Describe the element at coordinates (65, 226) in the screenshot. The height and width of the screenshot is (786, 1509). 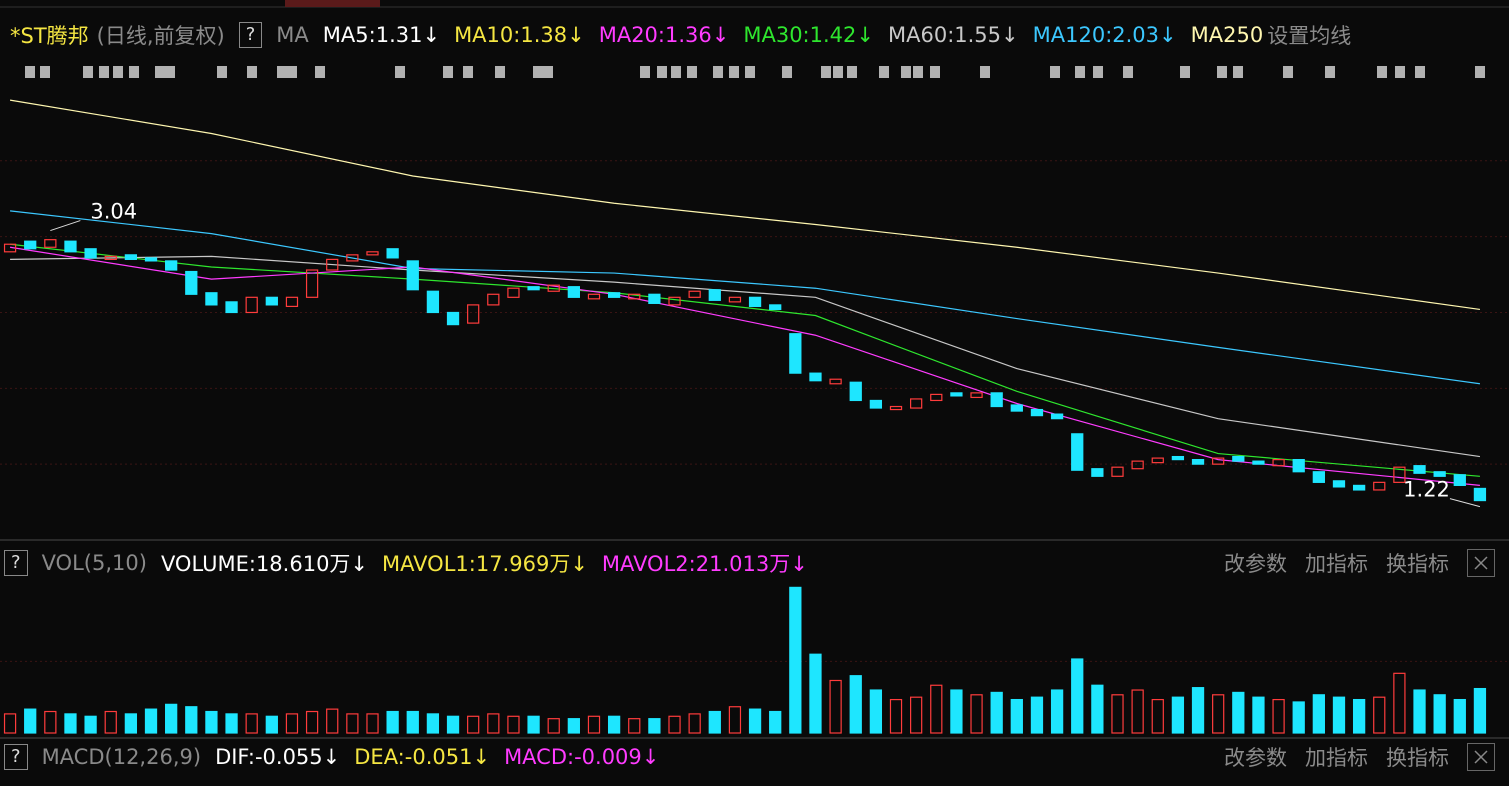
I see `annotation-arrow` at that location.